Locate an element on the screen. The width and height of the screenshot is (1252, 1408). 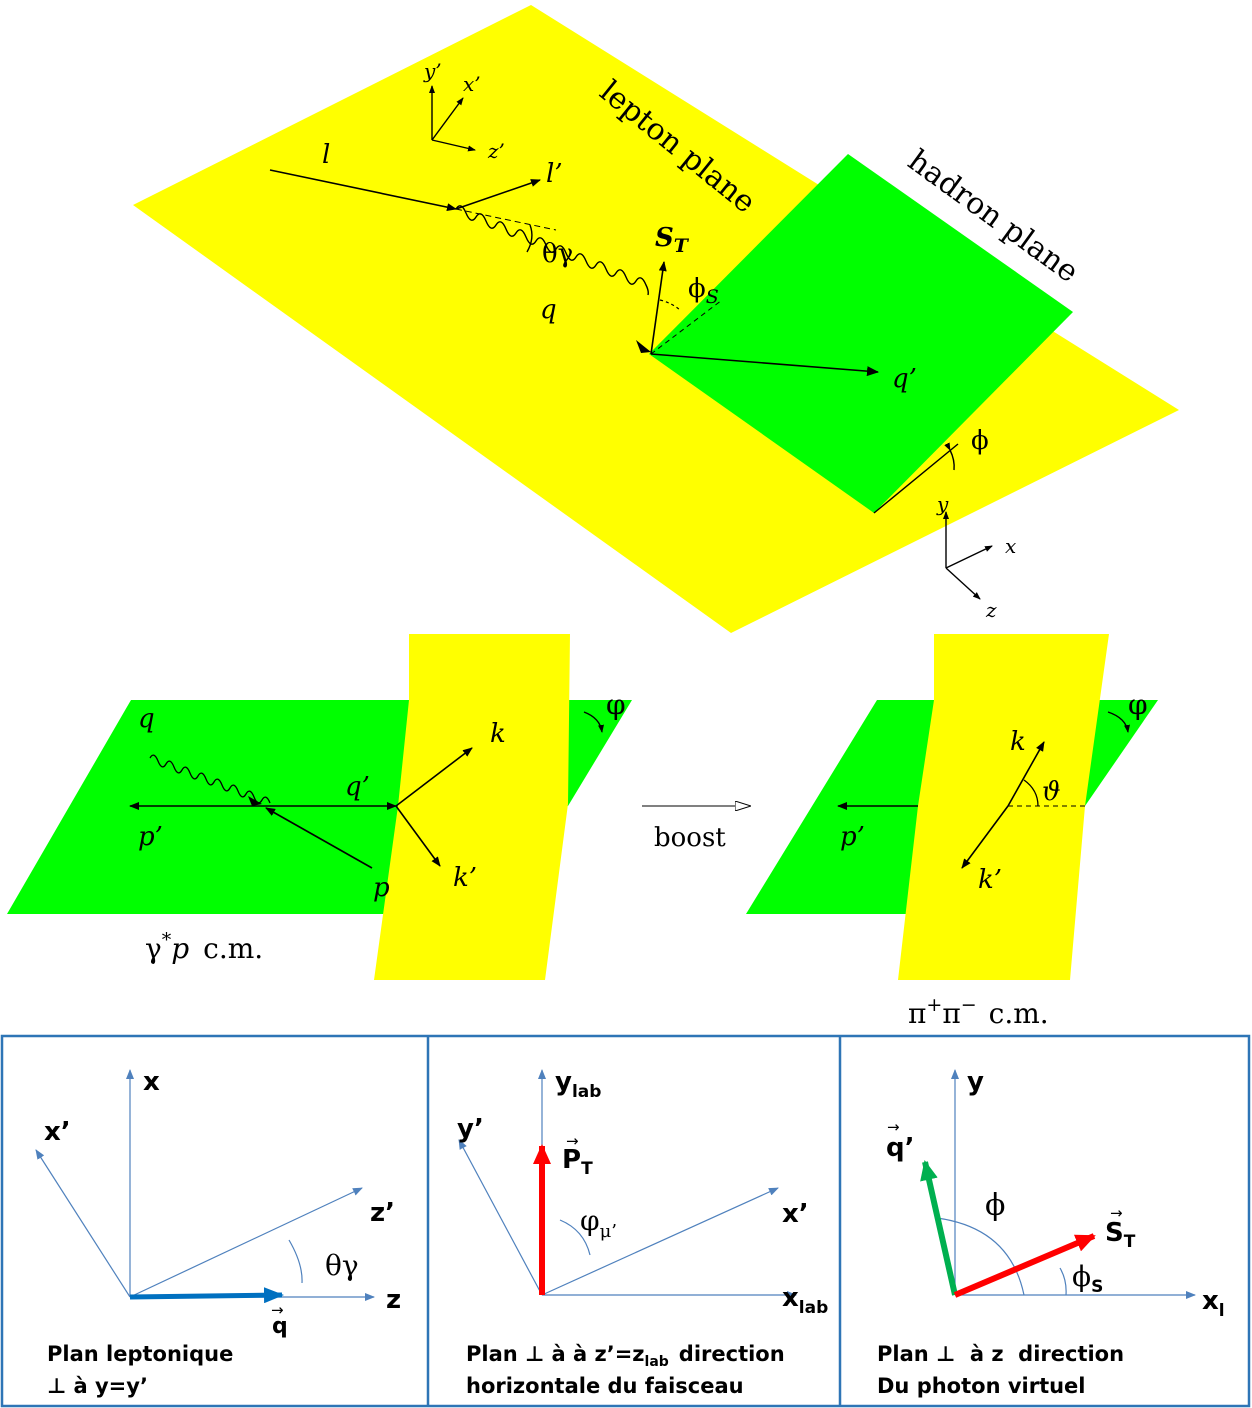
panel1-z-label: z is located at coordinates (393, 1300).